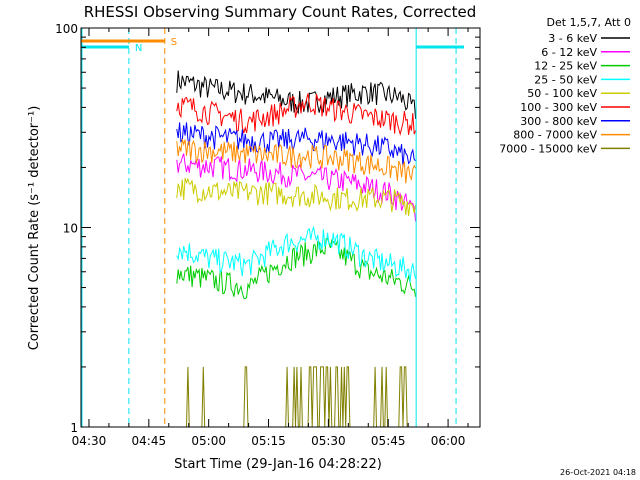  I want to click on y-axis-label: Corrected Count Rate (s⁻¹ detector⁻¹), so click(34, 228).